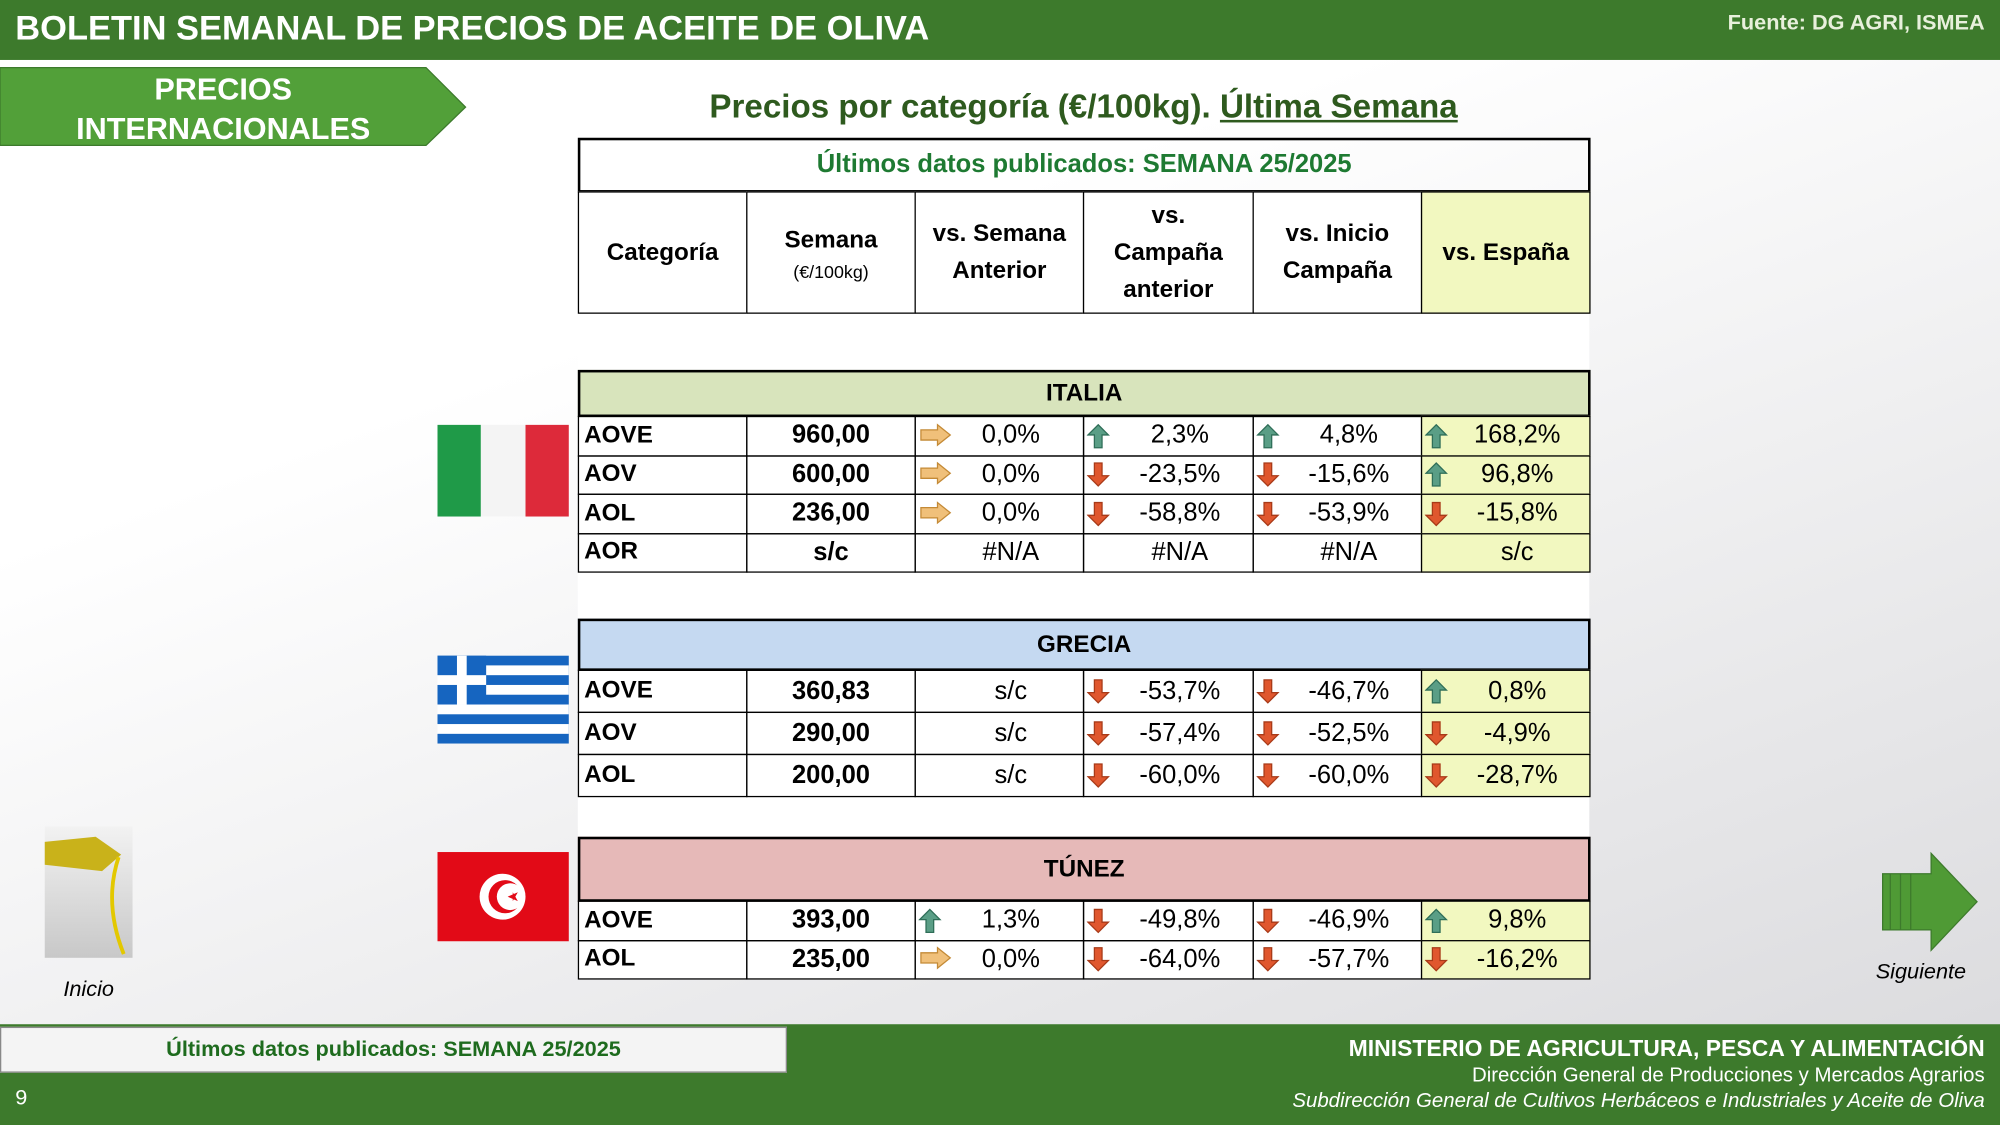 Image resolution: width=2000 pixels, height=1125 pixels. What do you see at coordinates (88, 892) in the screenshot?
I see `home-icon` at bounding box center [88, 892].